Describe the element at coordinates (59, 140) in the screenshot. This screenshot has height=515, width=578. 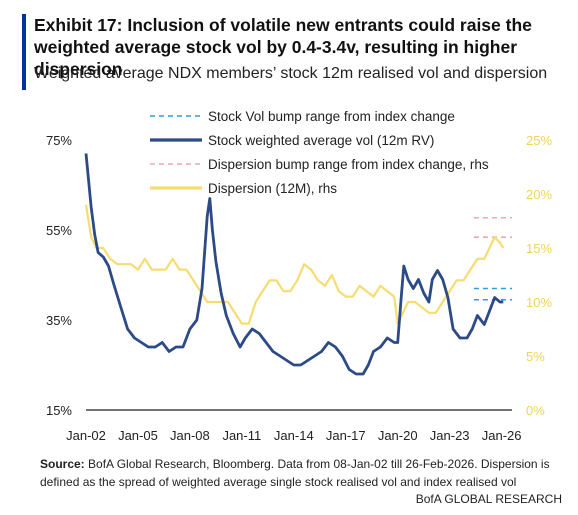
I see `left-axis-tick-label: 75%` at that location.